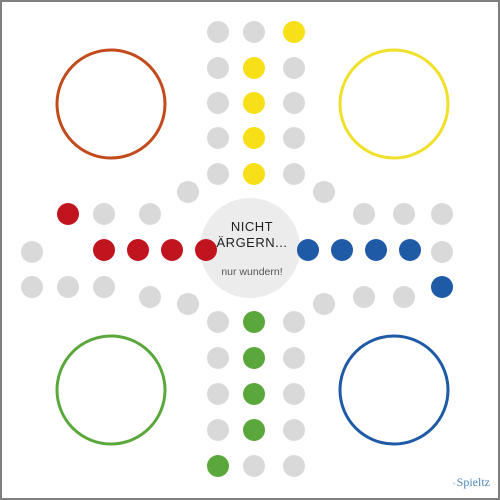  What do you see at coordinates (218, 466) in the screenshot?
I see `green-start-field` at bounding box center [218, 466].